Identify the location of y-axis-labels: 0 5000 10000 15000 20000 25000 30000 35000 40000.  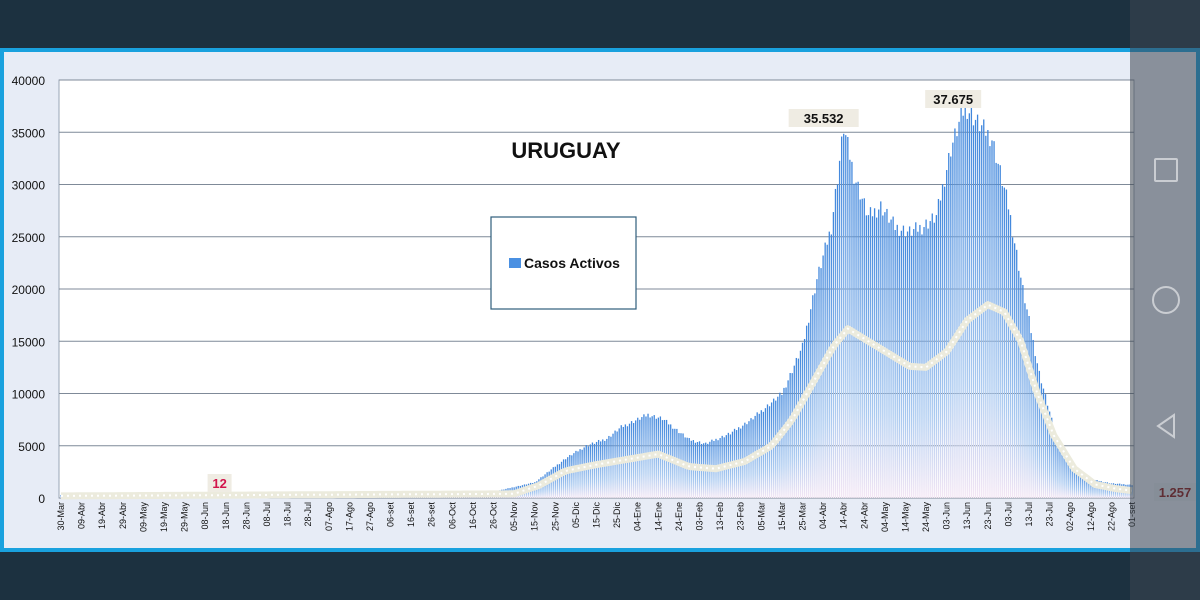
(29, 290).